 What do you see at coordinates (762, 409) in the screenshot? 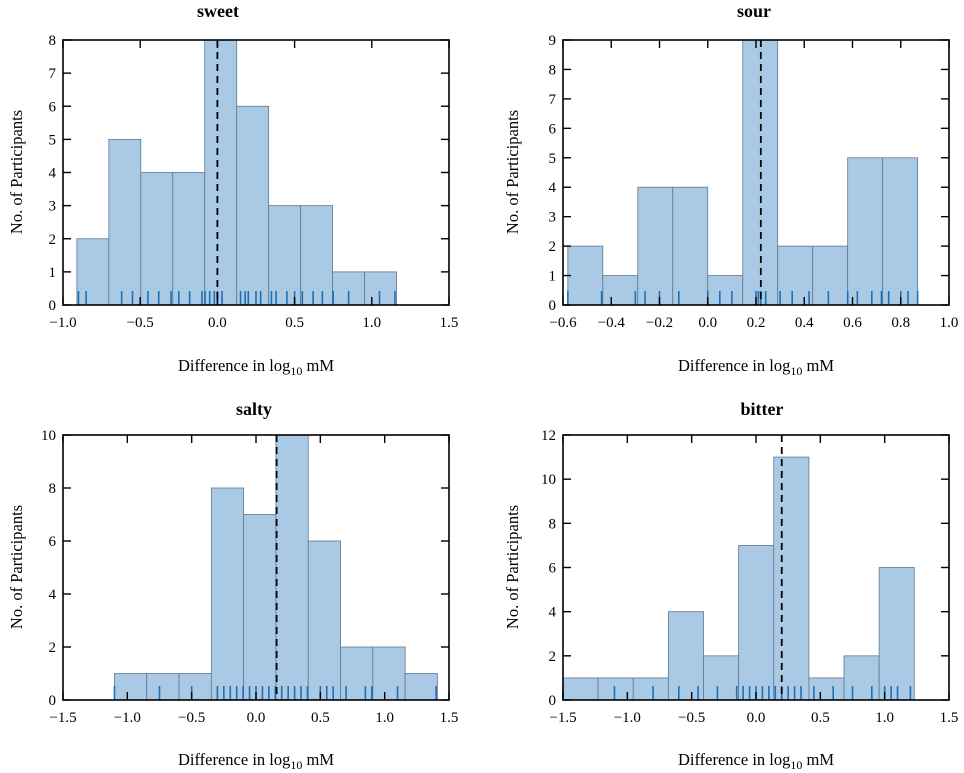
I see `panel-title: bitter` at bounding box center [762, 409].